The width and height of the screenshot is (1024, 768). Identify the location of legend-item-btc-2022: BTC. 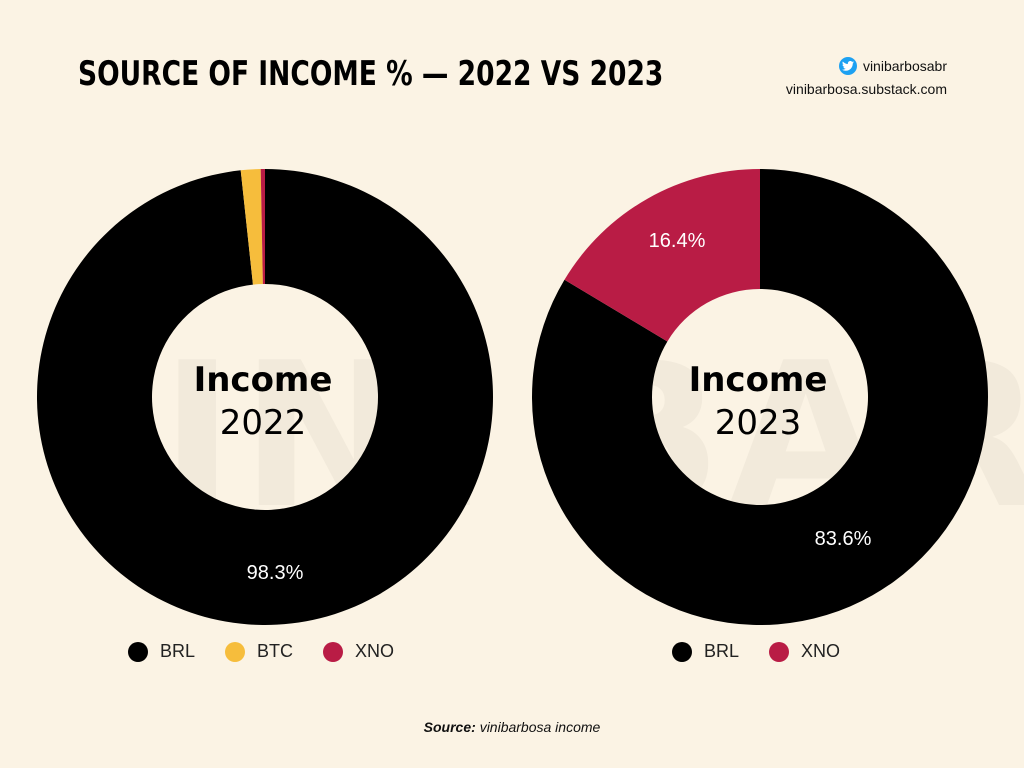
(259, 651).